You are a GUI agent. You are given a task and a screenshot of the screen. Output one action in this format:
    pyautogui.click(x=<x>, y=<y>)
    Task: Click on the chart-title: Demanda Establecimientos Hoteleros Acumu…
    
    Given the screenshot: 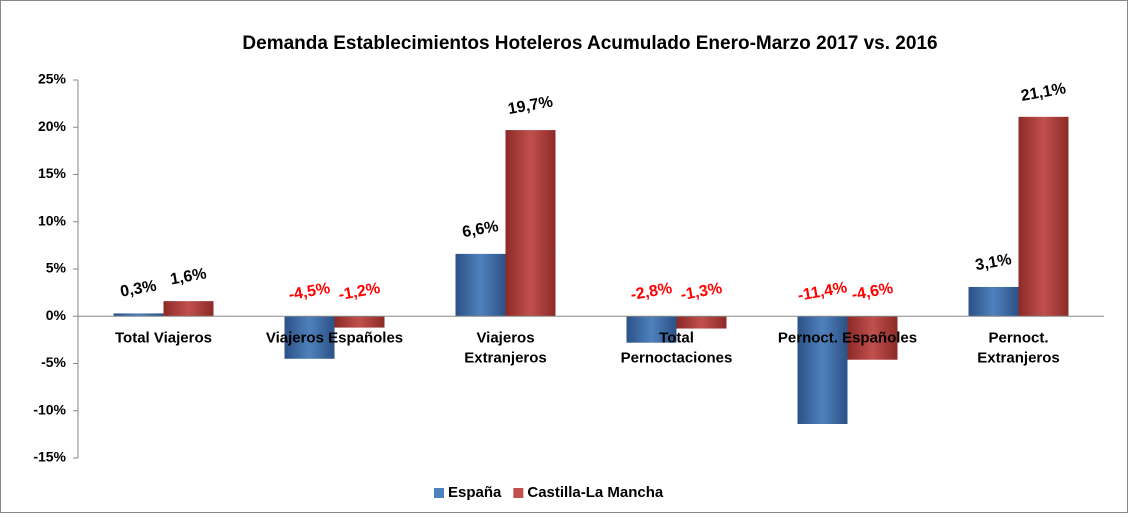 What is the action you would take?
    pyautogui.click(x=589, y=43)
    